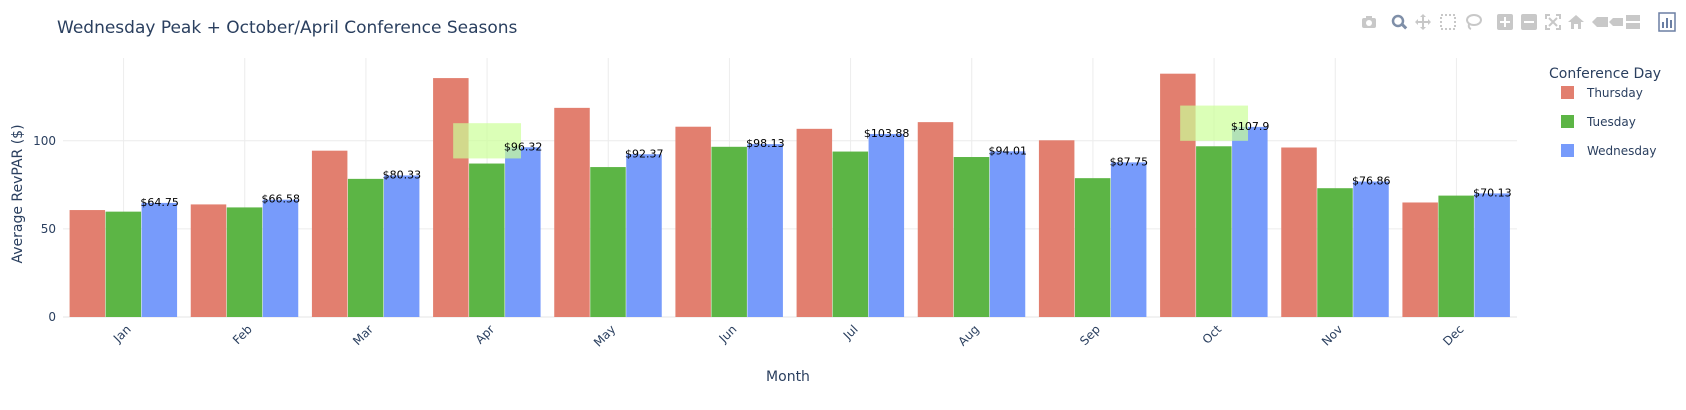 The width and height of the screenshot is (1686, 410). What do you see at coordinates (788, 377) in the screenshot?
I see `x-axis-title: Month` at bounding box center [788, 377].